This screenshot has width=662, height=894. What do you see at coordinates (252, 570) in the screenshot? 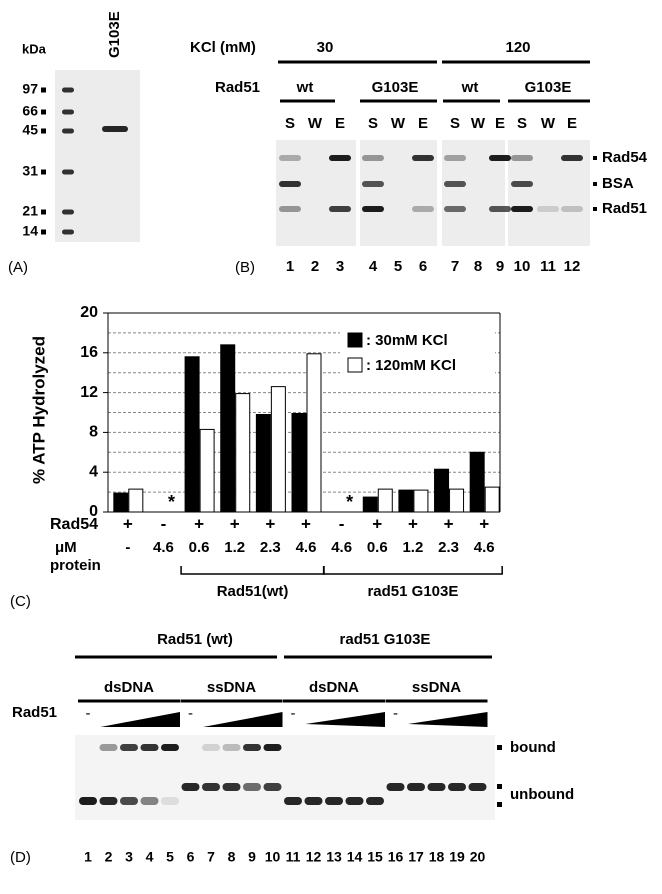
I see `bracket` at bounding box center [252, 570].